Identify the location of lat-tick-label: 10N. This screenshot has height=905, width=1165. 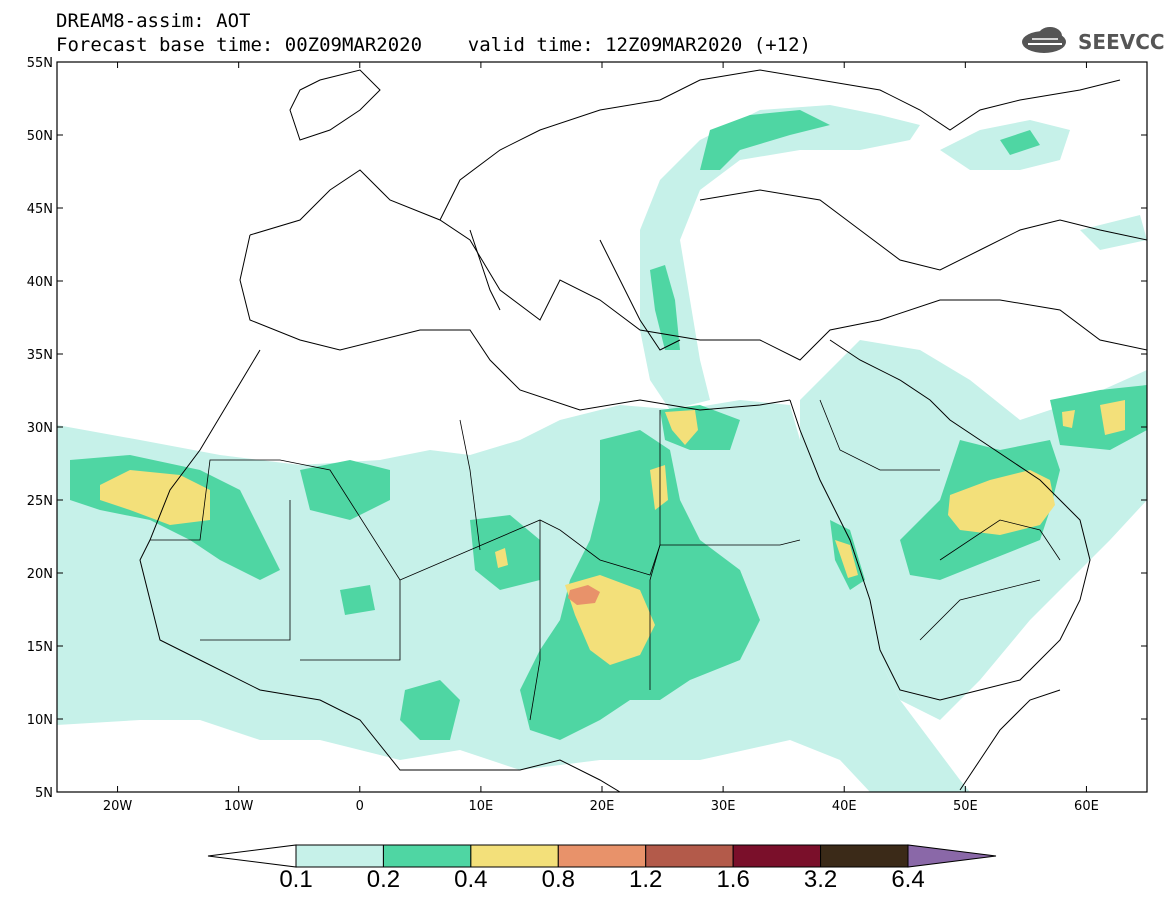
(40, 720).